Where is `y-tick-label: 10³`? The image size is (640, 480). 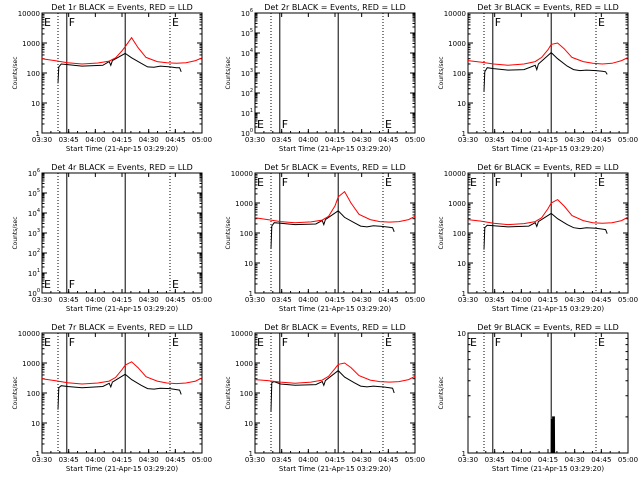 y-tick-label: 10³ is located at coordinates (34, 233).